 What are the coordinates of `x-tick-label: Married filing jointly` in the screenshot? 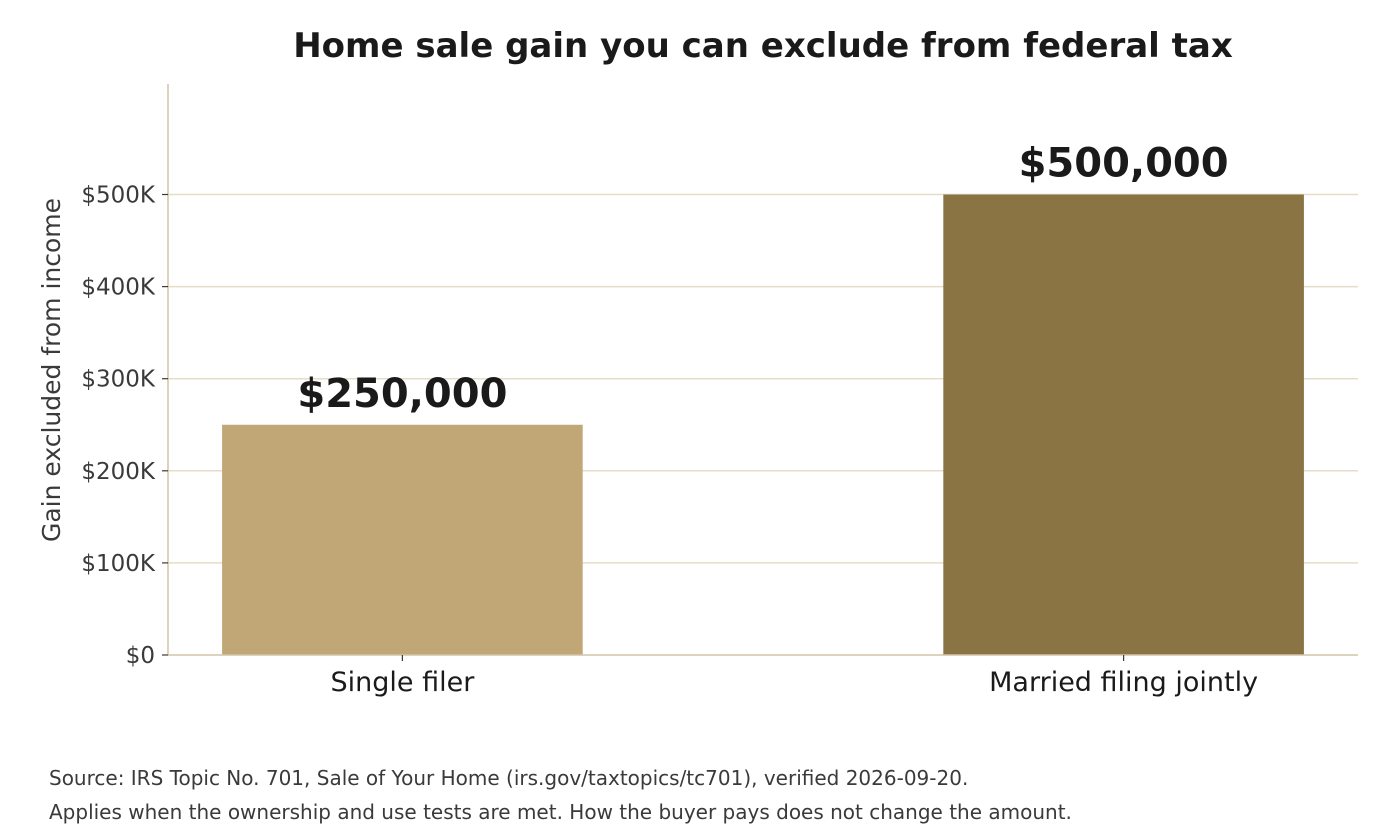 It's located at (1123, 682).